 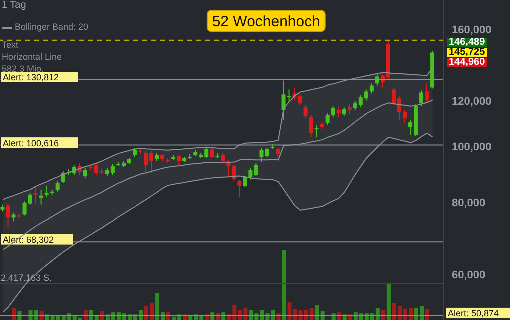 What do you see at coordinates (11, 45) in the screenshot?
I see `annotation: Text` at bounding box center [11, 45].